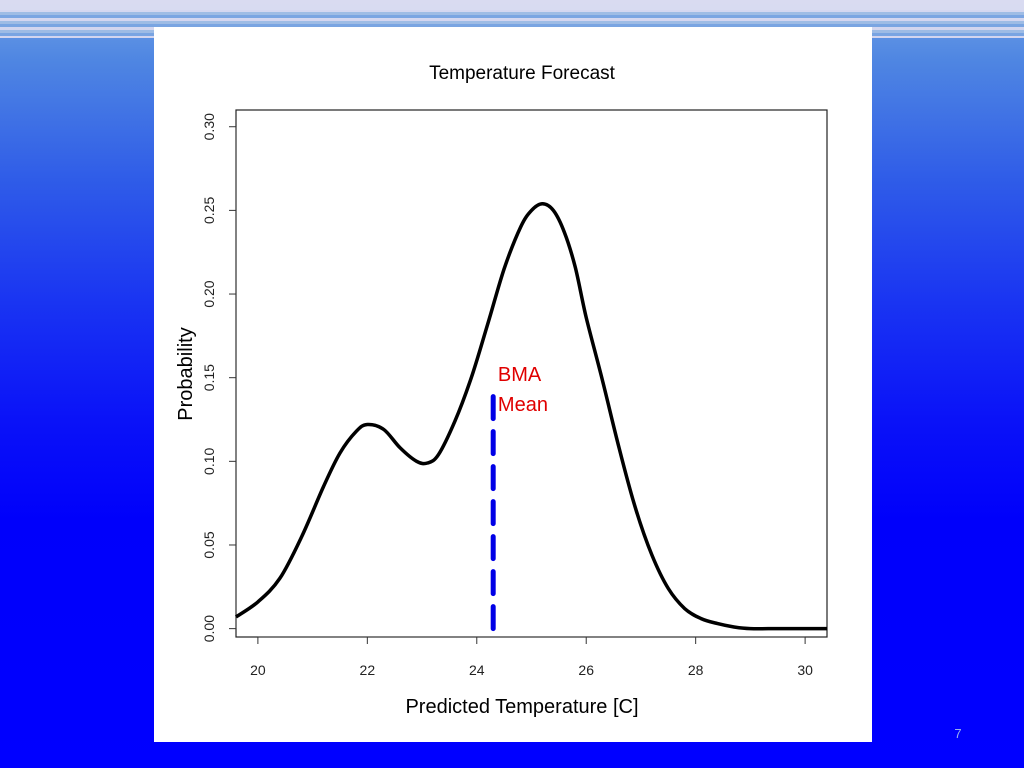 The image size is (1024, 768). What do you see at coordinates (477, 670) in the screenshot?
I see `x-tick-label: 24` at bounding box center [477, 670].